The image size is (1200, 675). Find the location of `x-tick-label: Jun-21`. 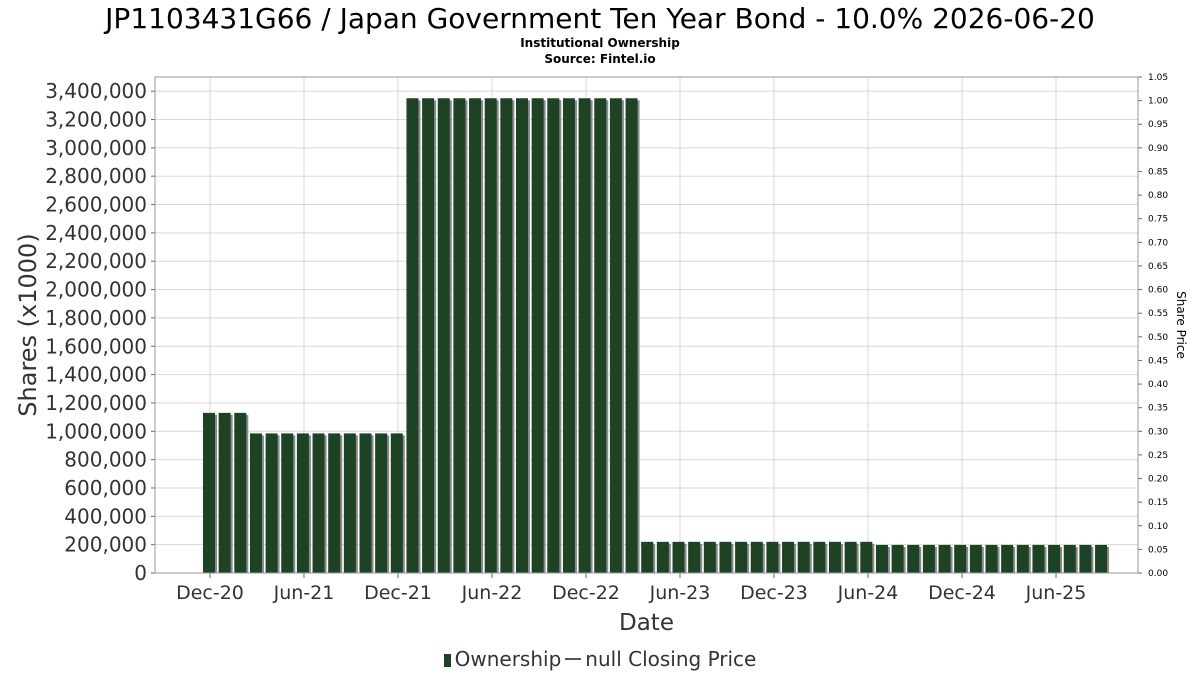

x-tick-label: Jun-21 is located at coordinates (304, 593).